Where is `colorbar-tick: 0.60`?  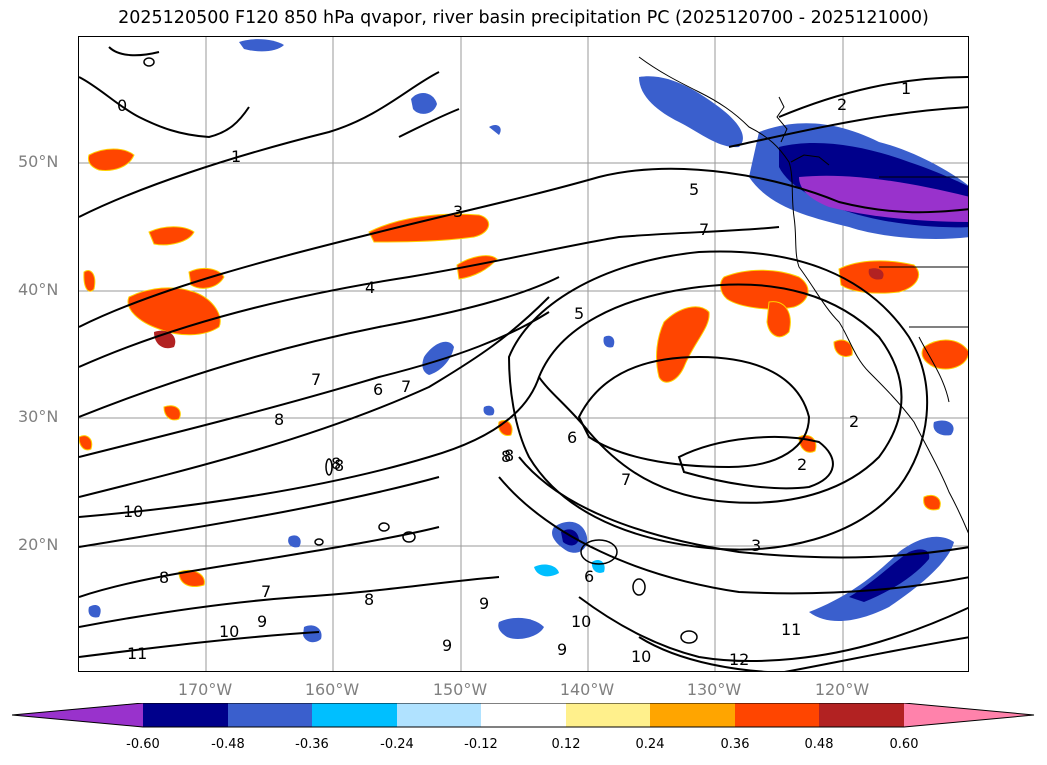 colorbar-tick: 0.60 is located at coordinates (904, 744).